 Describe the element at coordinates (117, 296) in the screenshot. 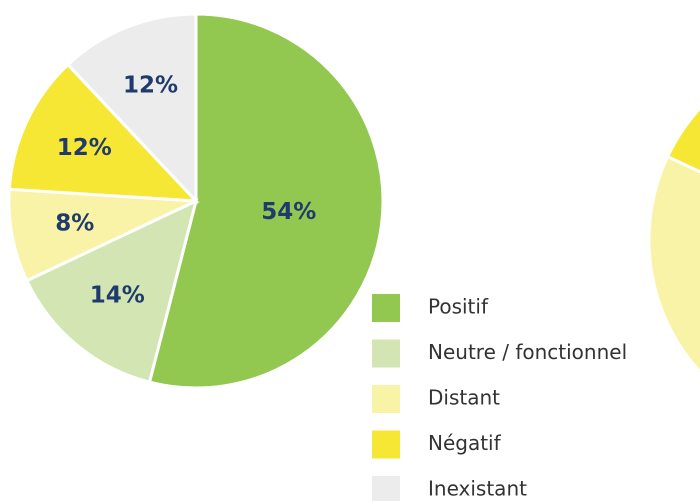

I see `value-label: 14%` at that location.